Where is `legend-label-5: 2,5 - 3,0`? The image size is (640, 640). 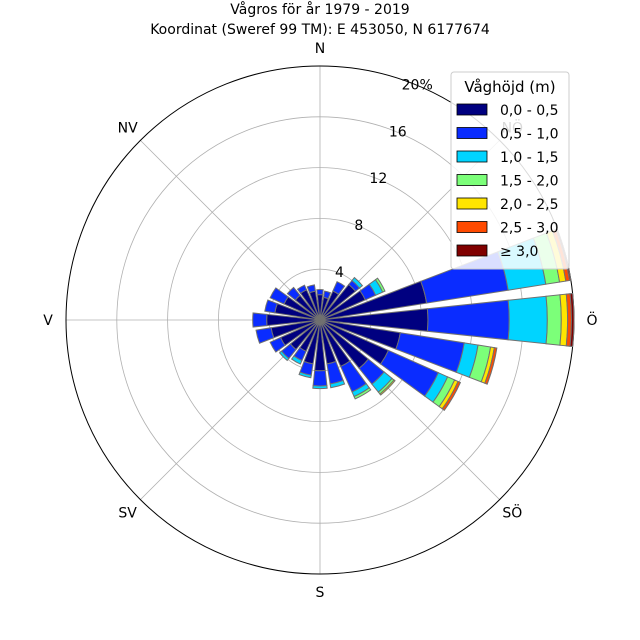
legend-label-5: 2,5 - 3,0 is located at coordinates (529, 229).